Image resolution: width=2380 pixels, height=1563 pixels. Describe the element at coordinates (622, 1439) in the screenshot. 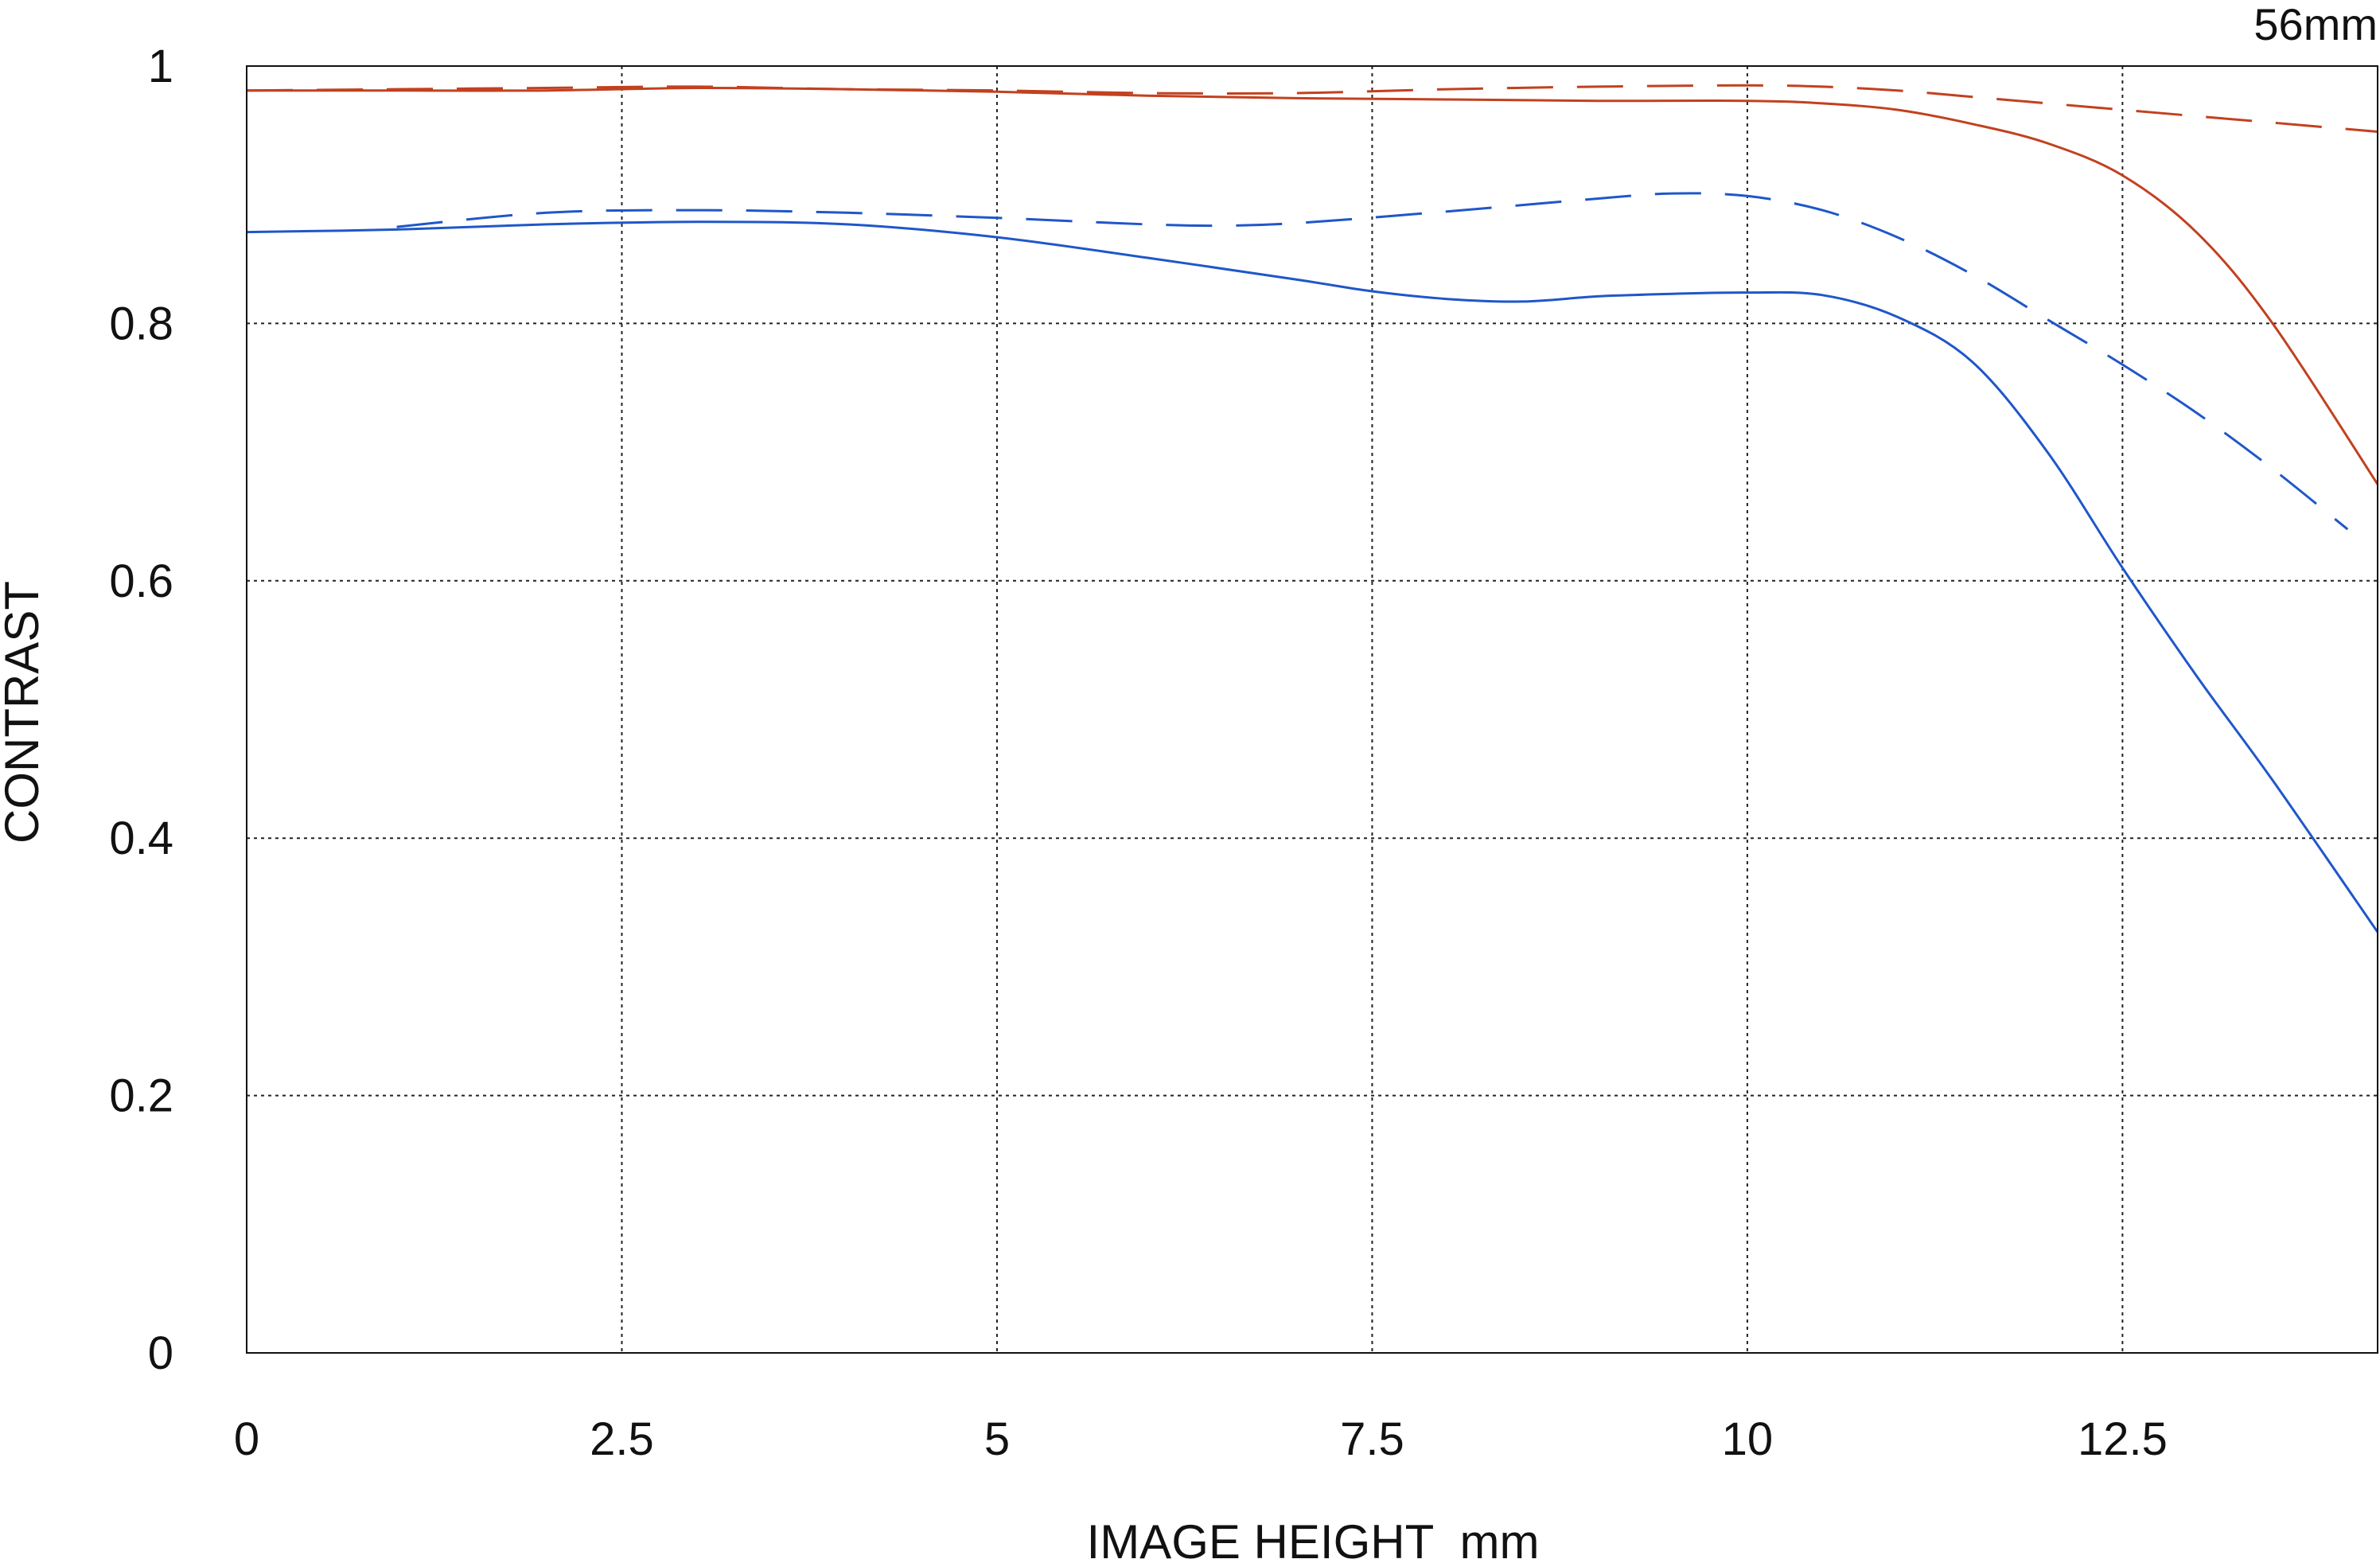

I see `x-tick-label: 2.5` at that location.